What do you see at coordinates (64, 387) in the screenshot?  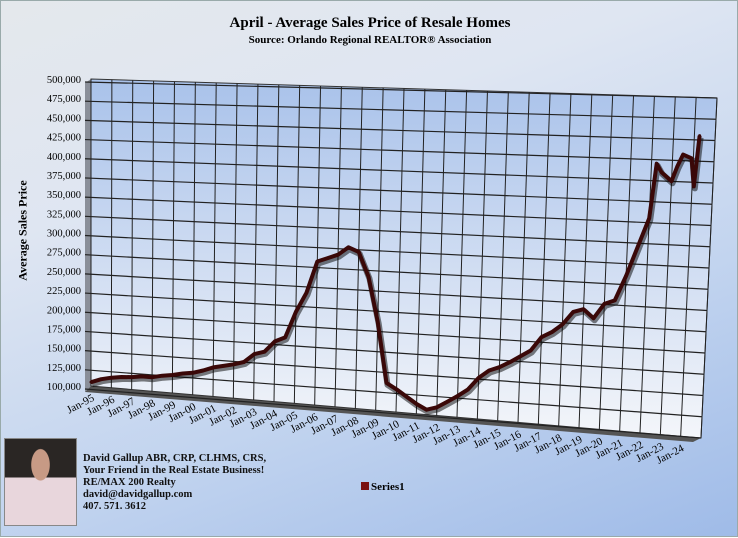 I see `y-tick-label: 100,000` at bounding box center [64, 387].